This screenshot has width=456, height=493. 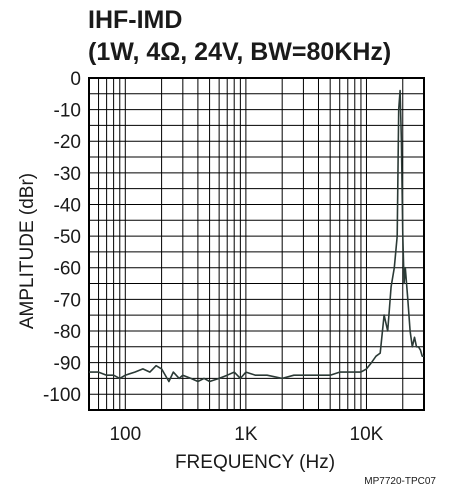 I want to click on y-tick-label: -80, so click(x=67, y=332).